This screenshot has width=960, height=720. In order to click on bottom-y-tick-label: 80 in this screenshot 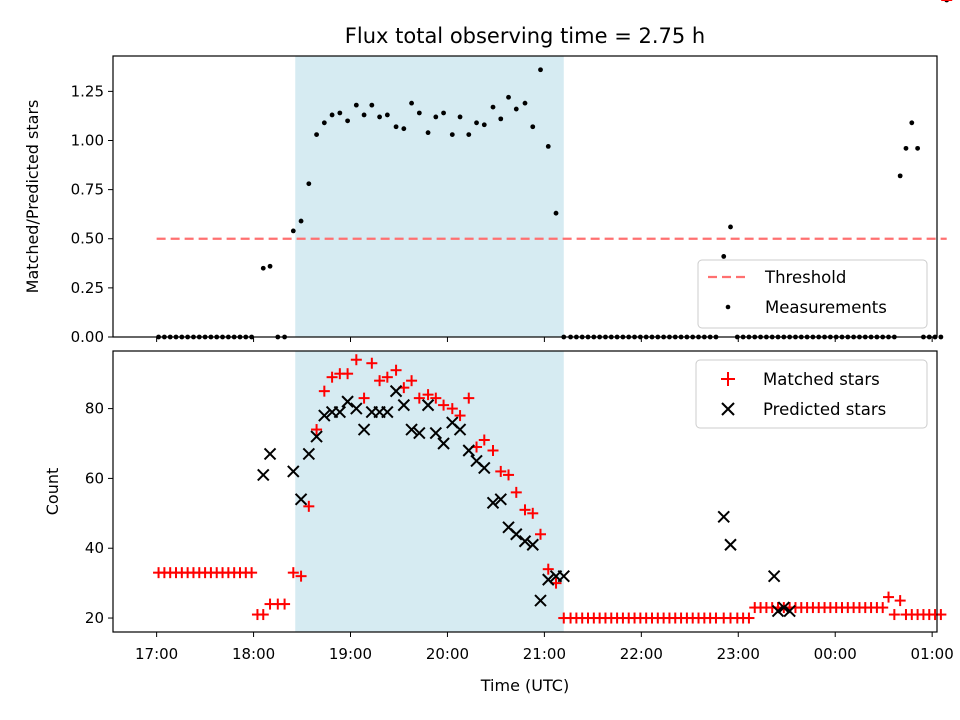, I will do `click(94, 409)`.